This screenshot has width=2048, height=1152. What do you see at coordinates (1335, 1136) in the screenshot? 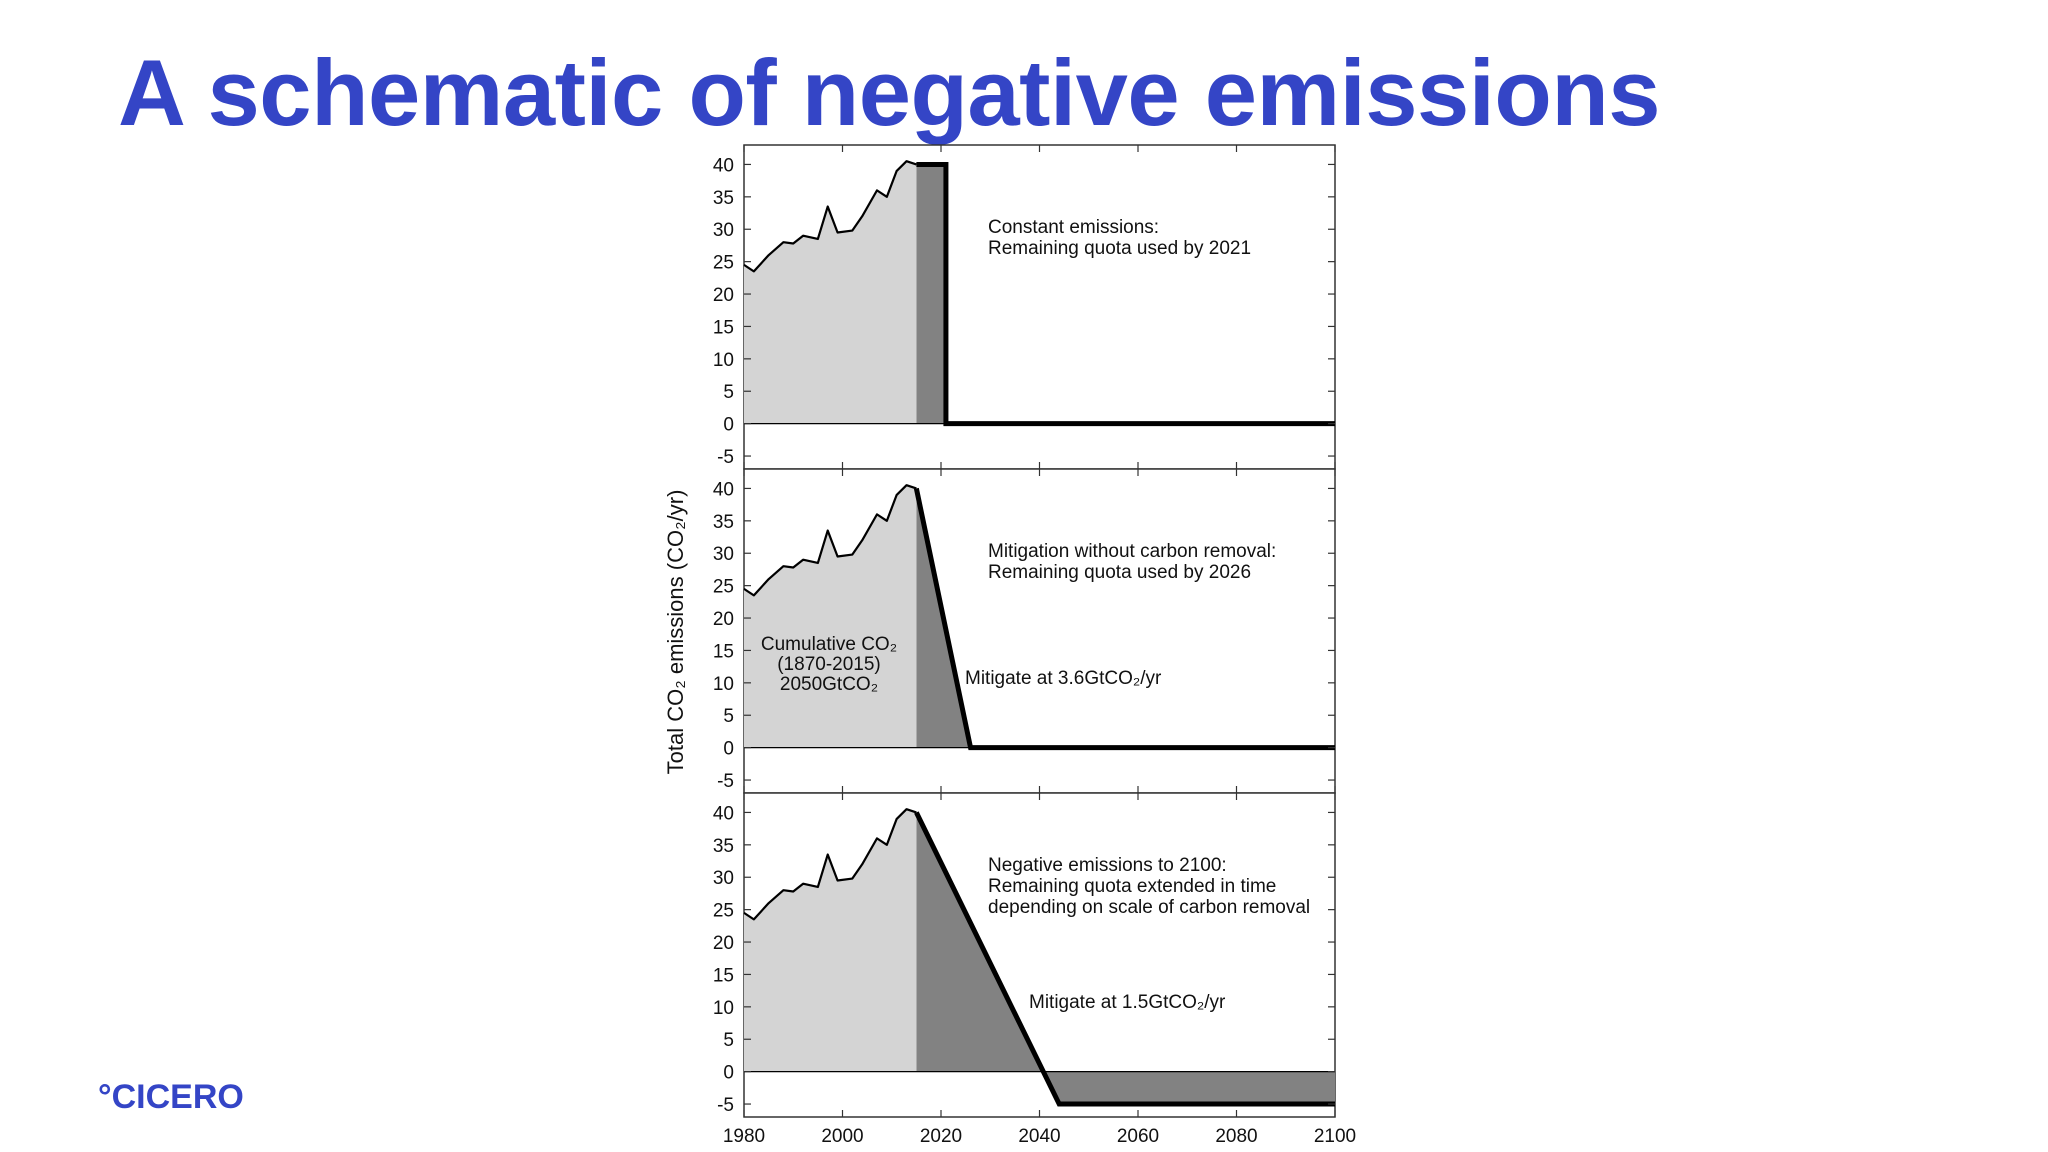
I see `x-tick-label: 2100` at bounding box center [1335, 1136].